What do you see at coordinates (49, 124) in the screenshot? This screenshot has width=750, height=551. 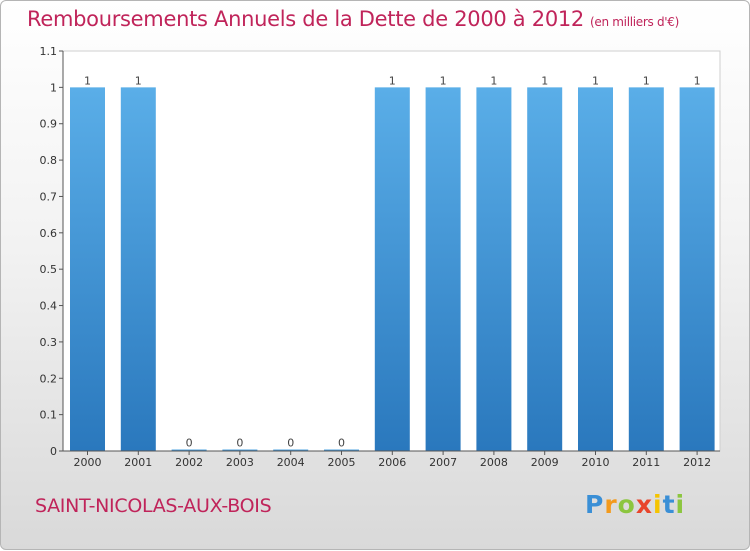 I see `y-tick-label: 0.9` at bounding box center [49, 124].